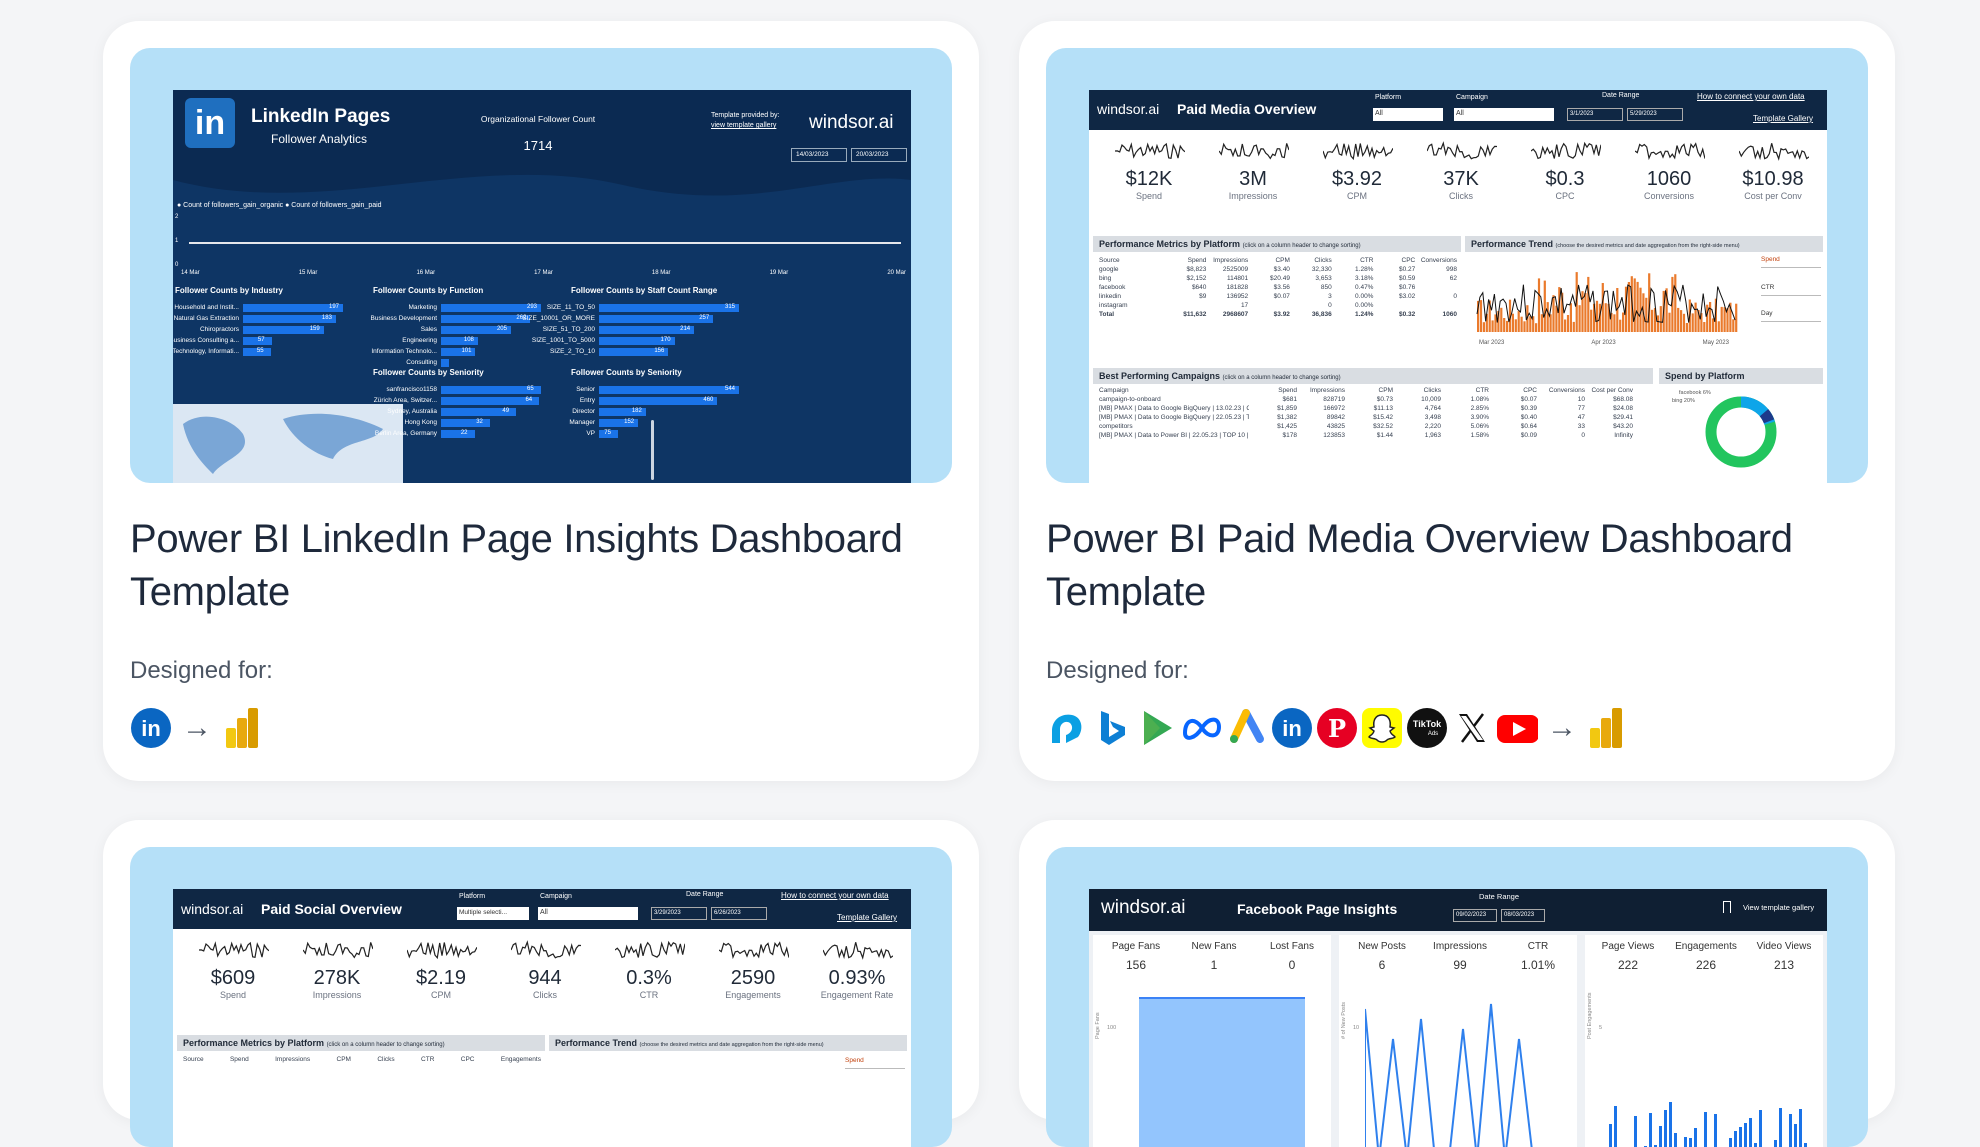 The image size is (1980, 1147). I want to click on metric-select-2: CTR, so click(1791, 290).